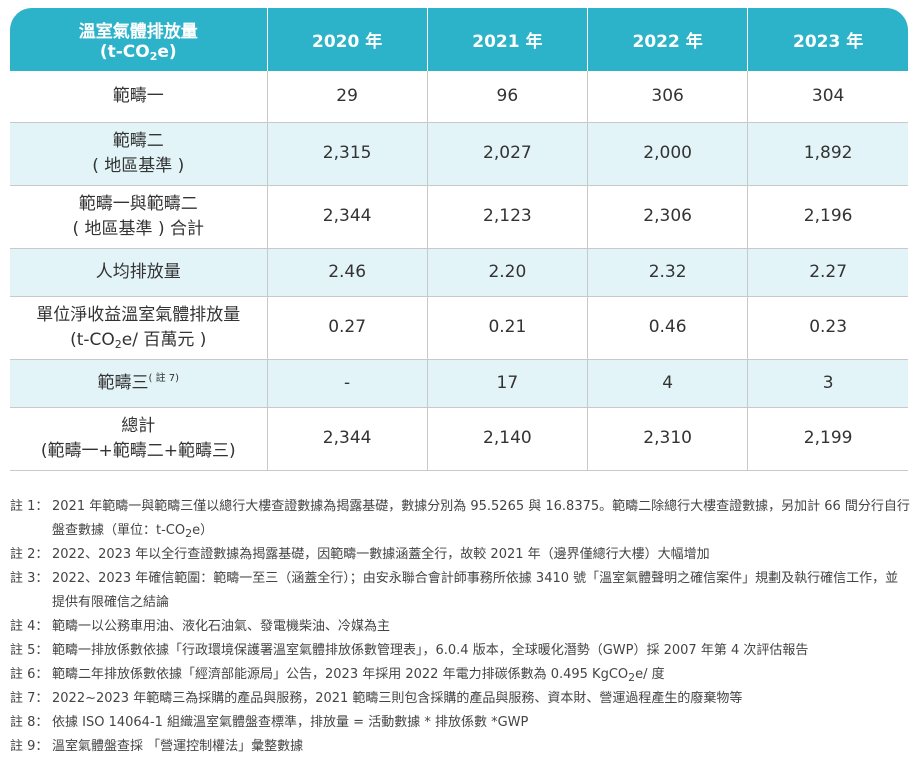  What do you see at coordinates (827, 154) in the screenshot?
I see `cell-value: 1,892` at bounding box center [827, 154].